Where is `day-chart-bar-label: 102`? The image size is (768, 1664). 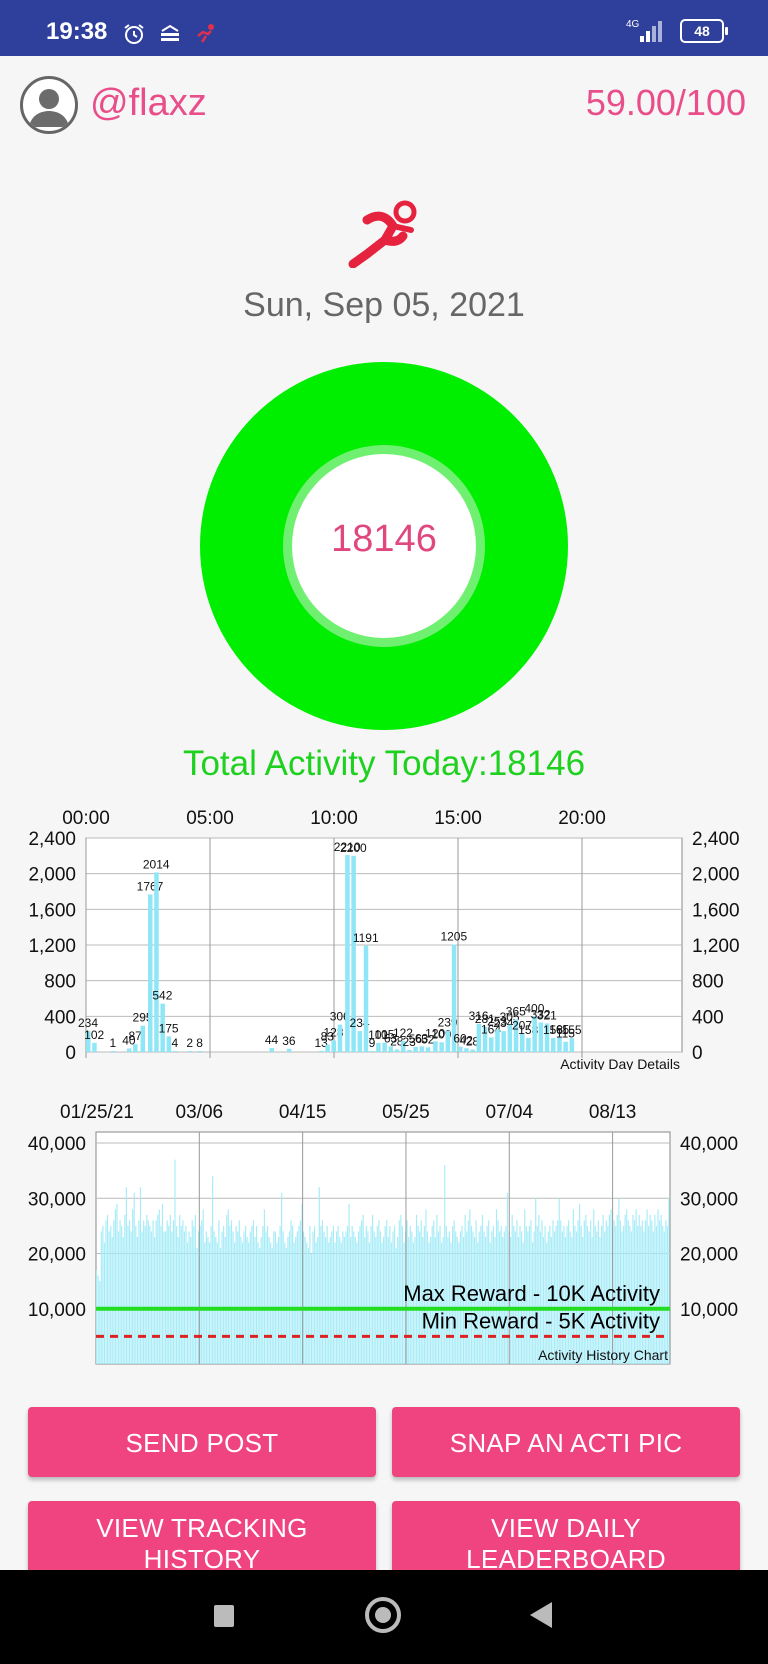 day-chart-bar-label: 102 is located at coordinates (94, 1035).